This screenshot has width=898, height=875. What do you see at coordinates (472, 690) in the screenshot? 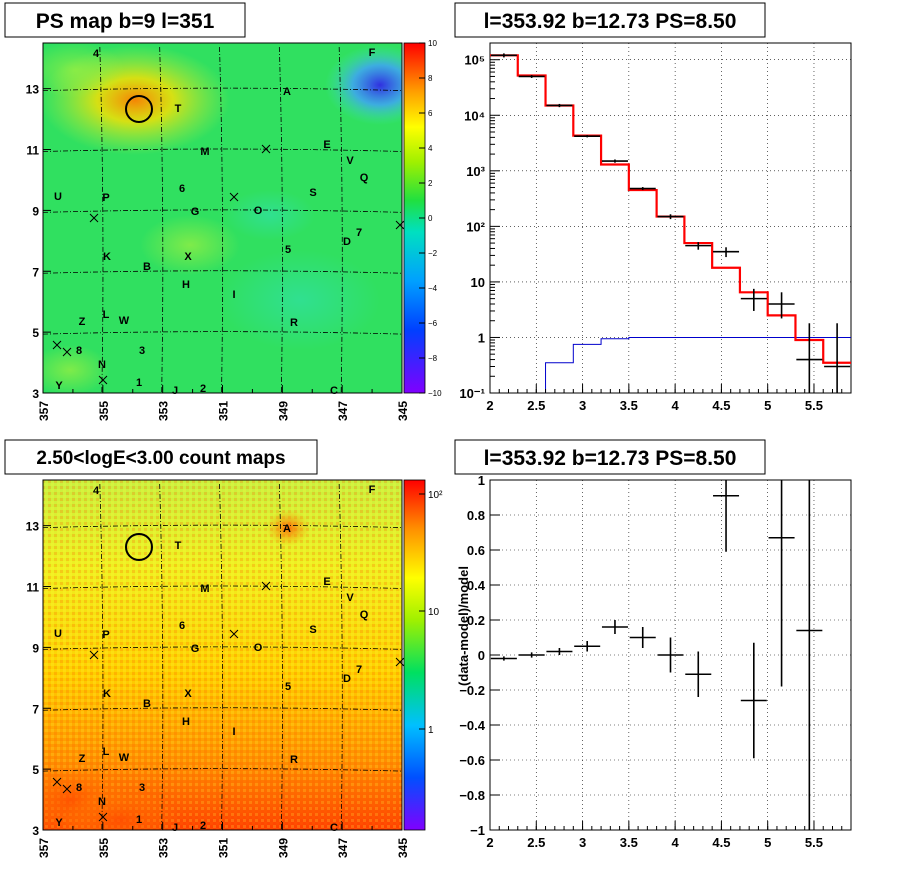
I see `residual-y-tick-label: −0.2` at bounding box center [472, 690].